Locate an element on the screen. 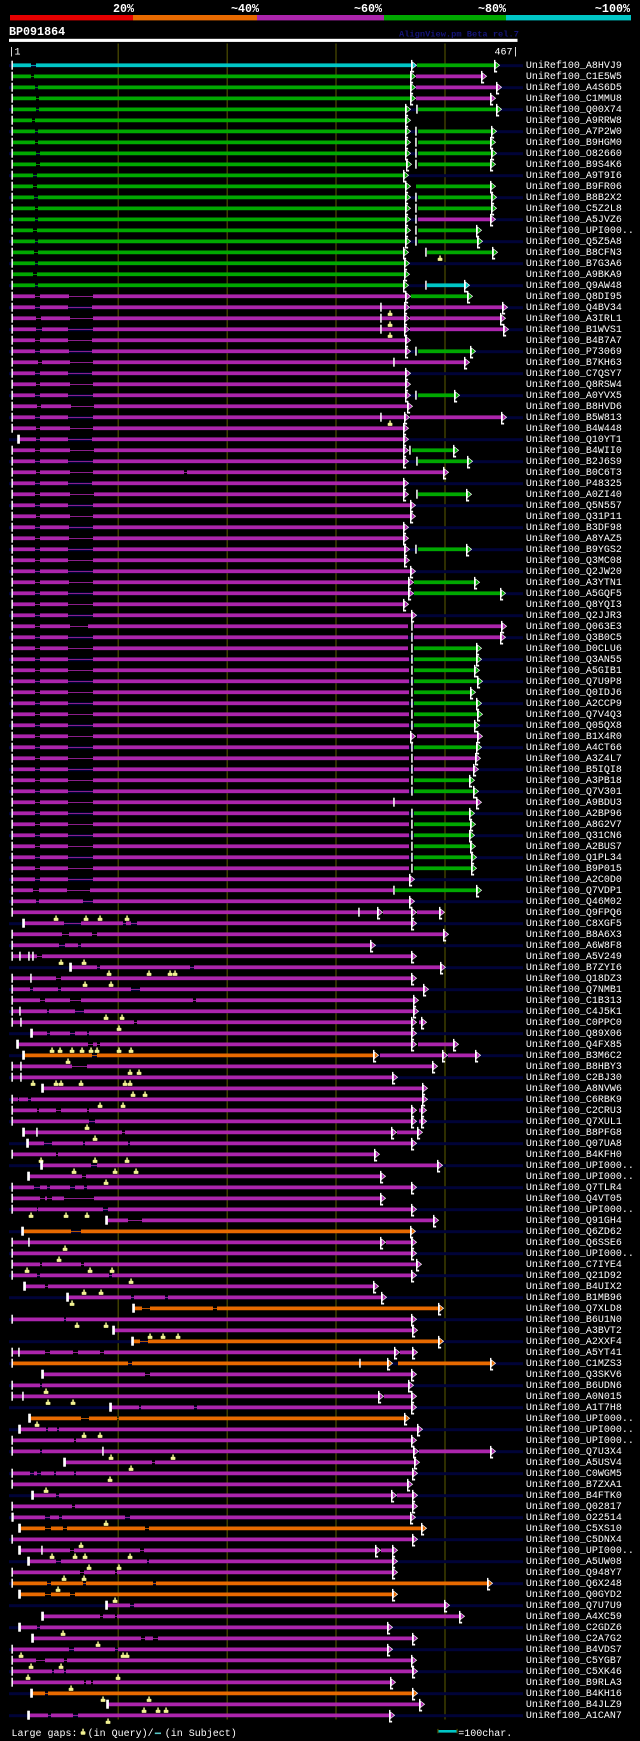 The image size is (640, 1741). svg-text: UniRef100_A5V249 is located at coordinates (574, 957).